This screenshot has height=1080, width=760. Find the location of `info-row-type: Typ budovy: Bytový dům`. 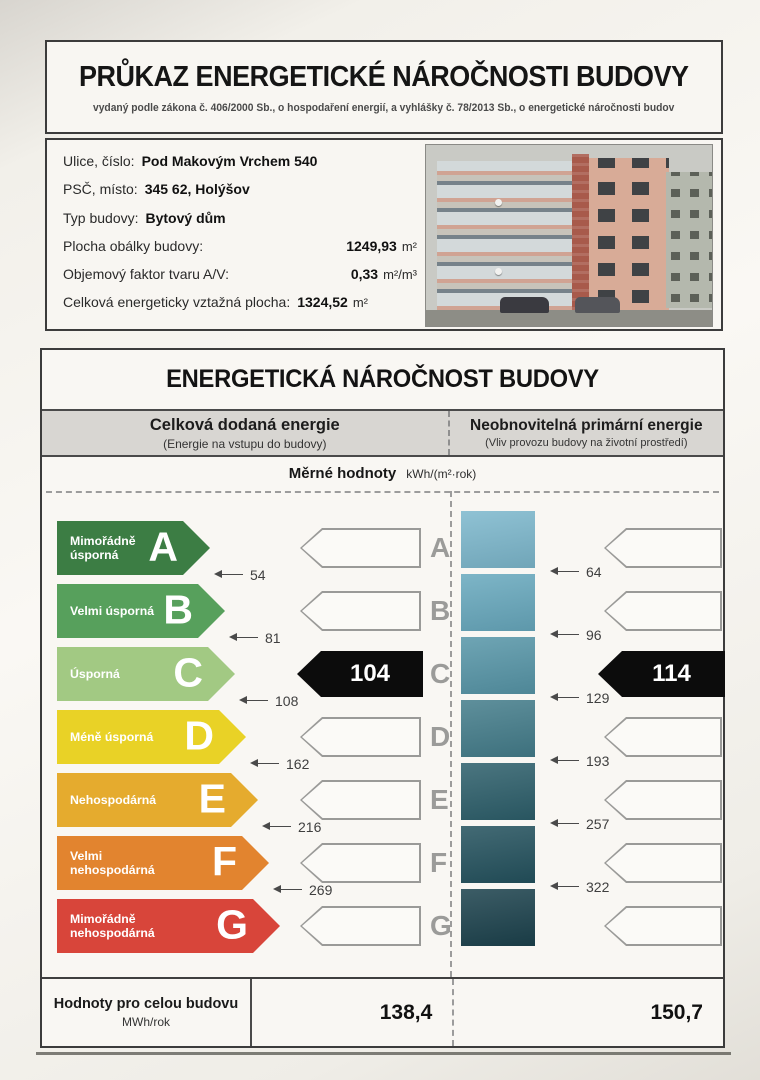

info-row-type: Typ budovy: Bytový dům is located at coordinates (144, 217).